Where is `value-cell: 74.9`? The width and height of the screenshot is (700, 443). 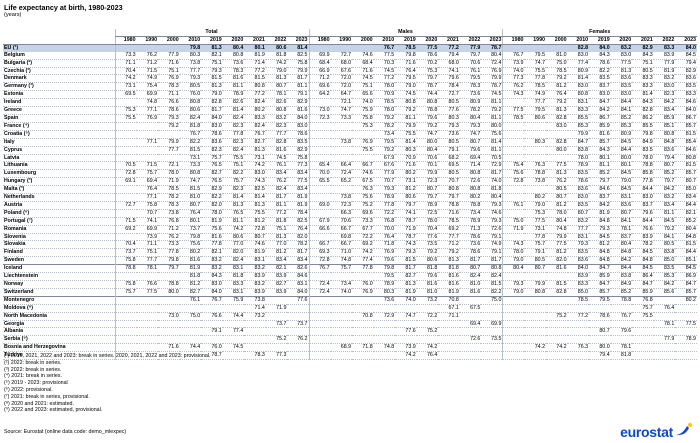 value-cell: 74.9 is located at coordinates (492, 245).